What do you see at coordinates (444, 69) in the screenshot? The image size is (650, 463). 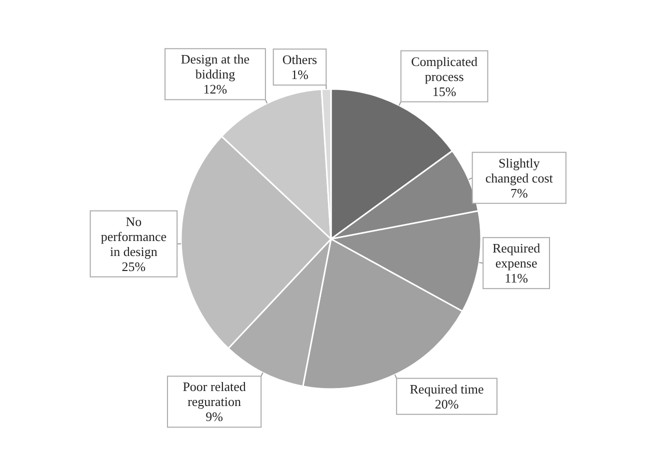 I see `slice-label: Complicated process` at bounding box center [444, 69].